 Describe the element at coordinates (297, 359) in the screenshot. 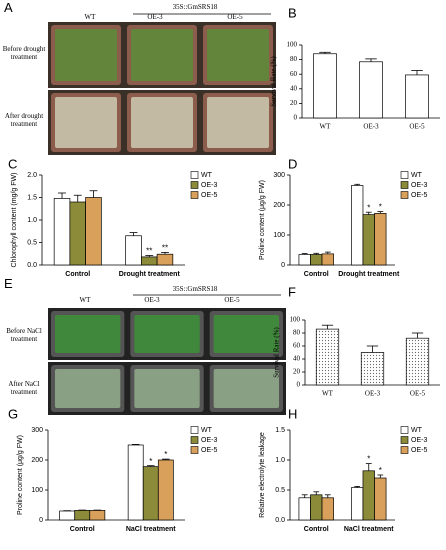

I see `y-tick-label: 40` at that location.